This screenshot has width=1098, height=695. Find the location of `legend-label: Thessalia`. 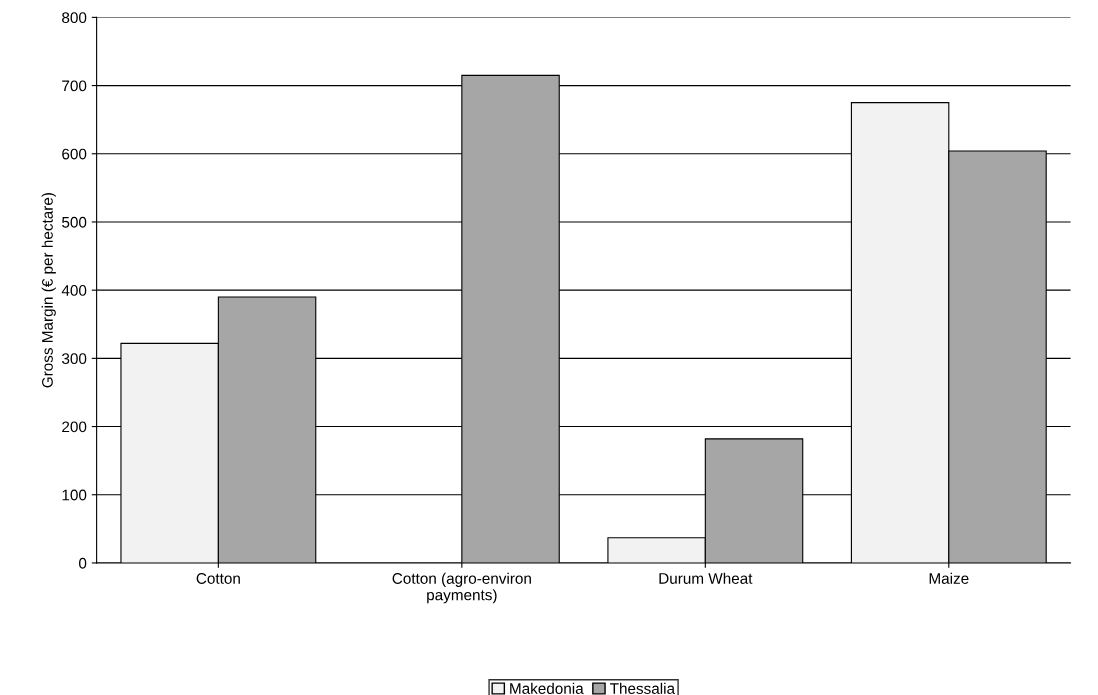

legend-label: Thessalia is located at coordinates (643, 688).